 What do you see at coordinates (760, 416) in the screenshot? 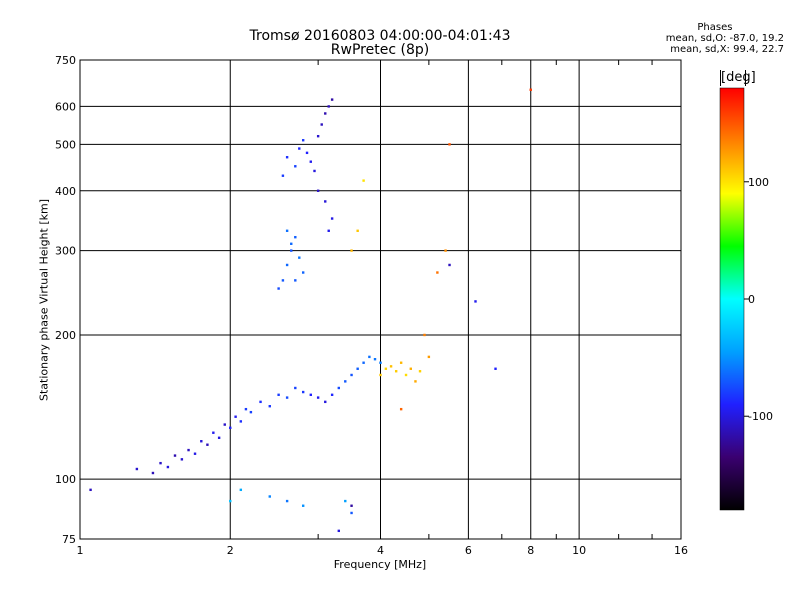
I see `colorbar-tick-label: -100` at bounding box center [760, 416].